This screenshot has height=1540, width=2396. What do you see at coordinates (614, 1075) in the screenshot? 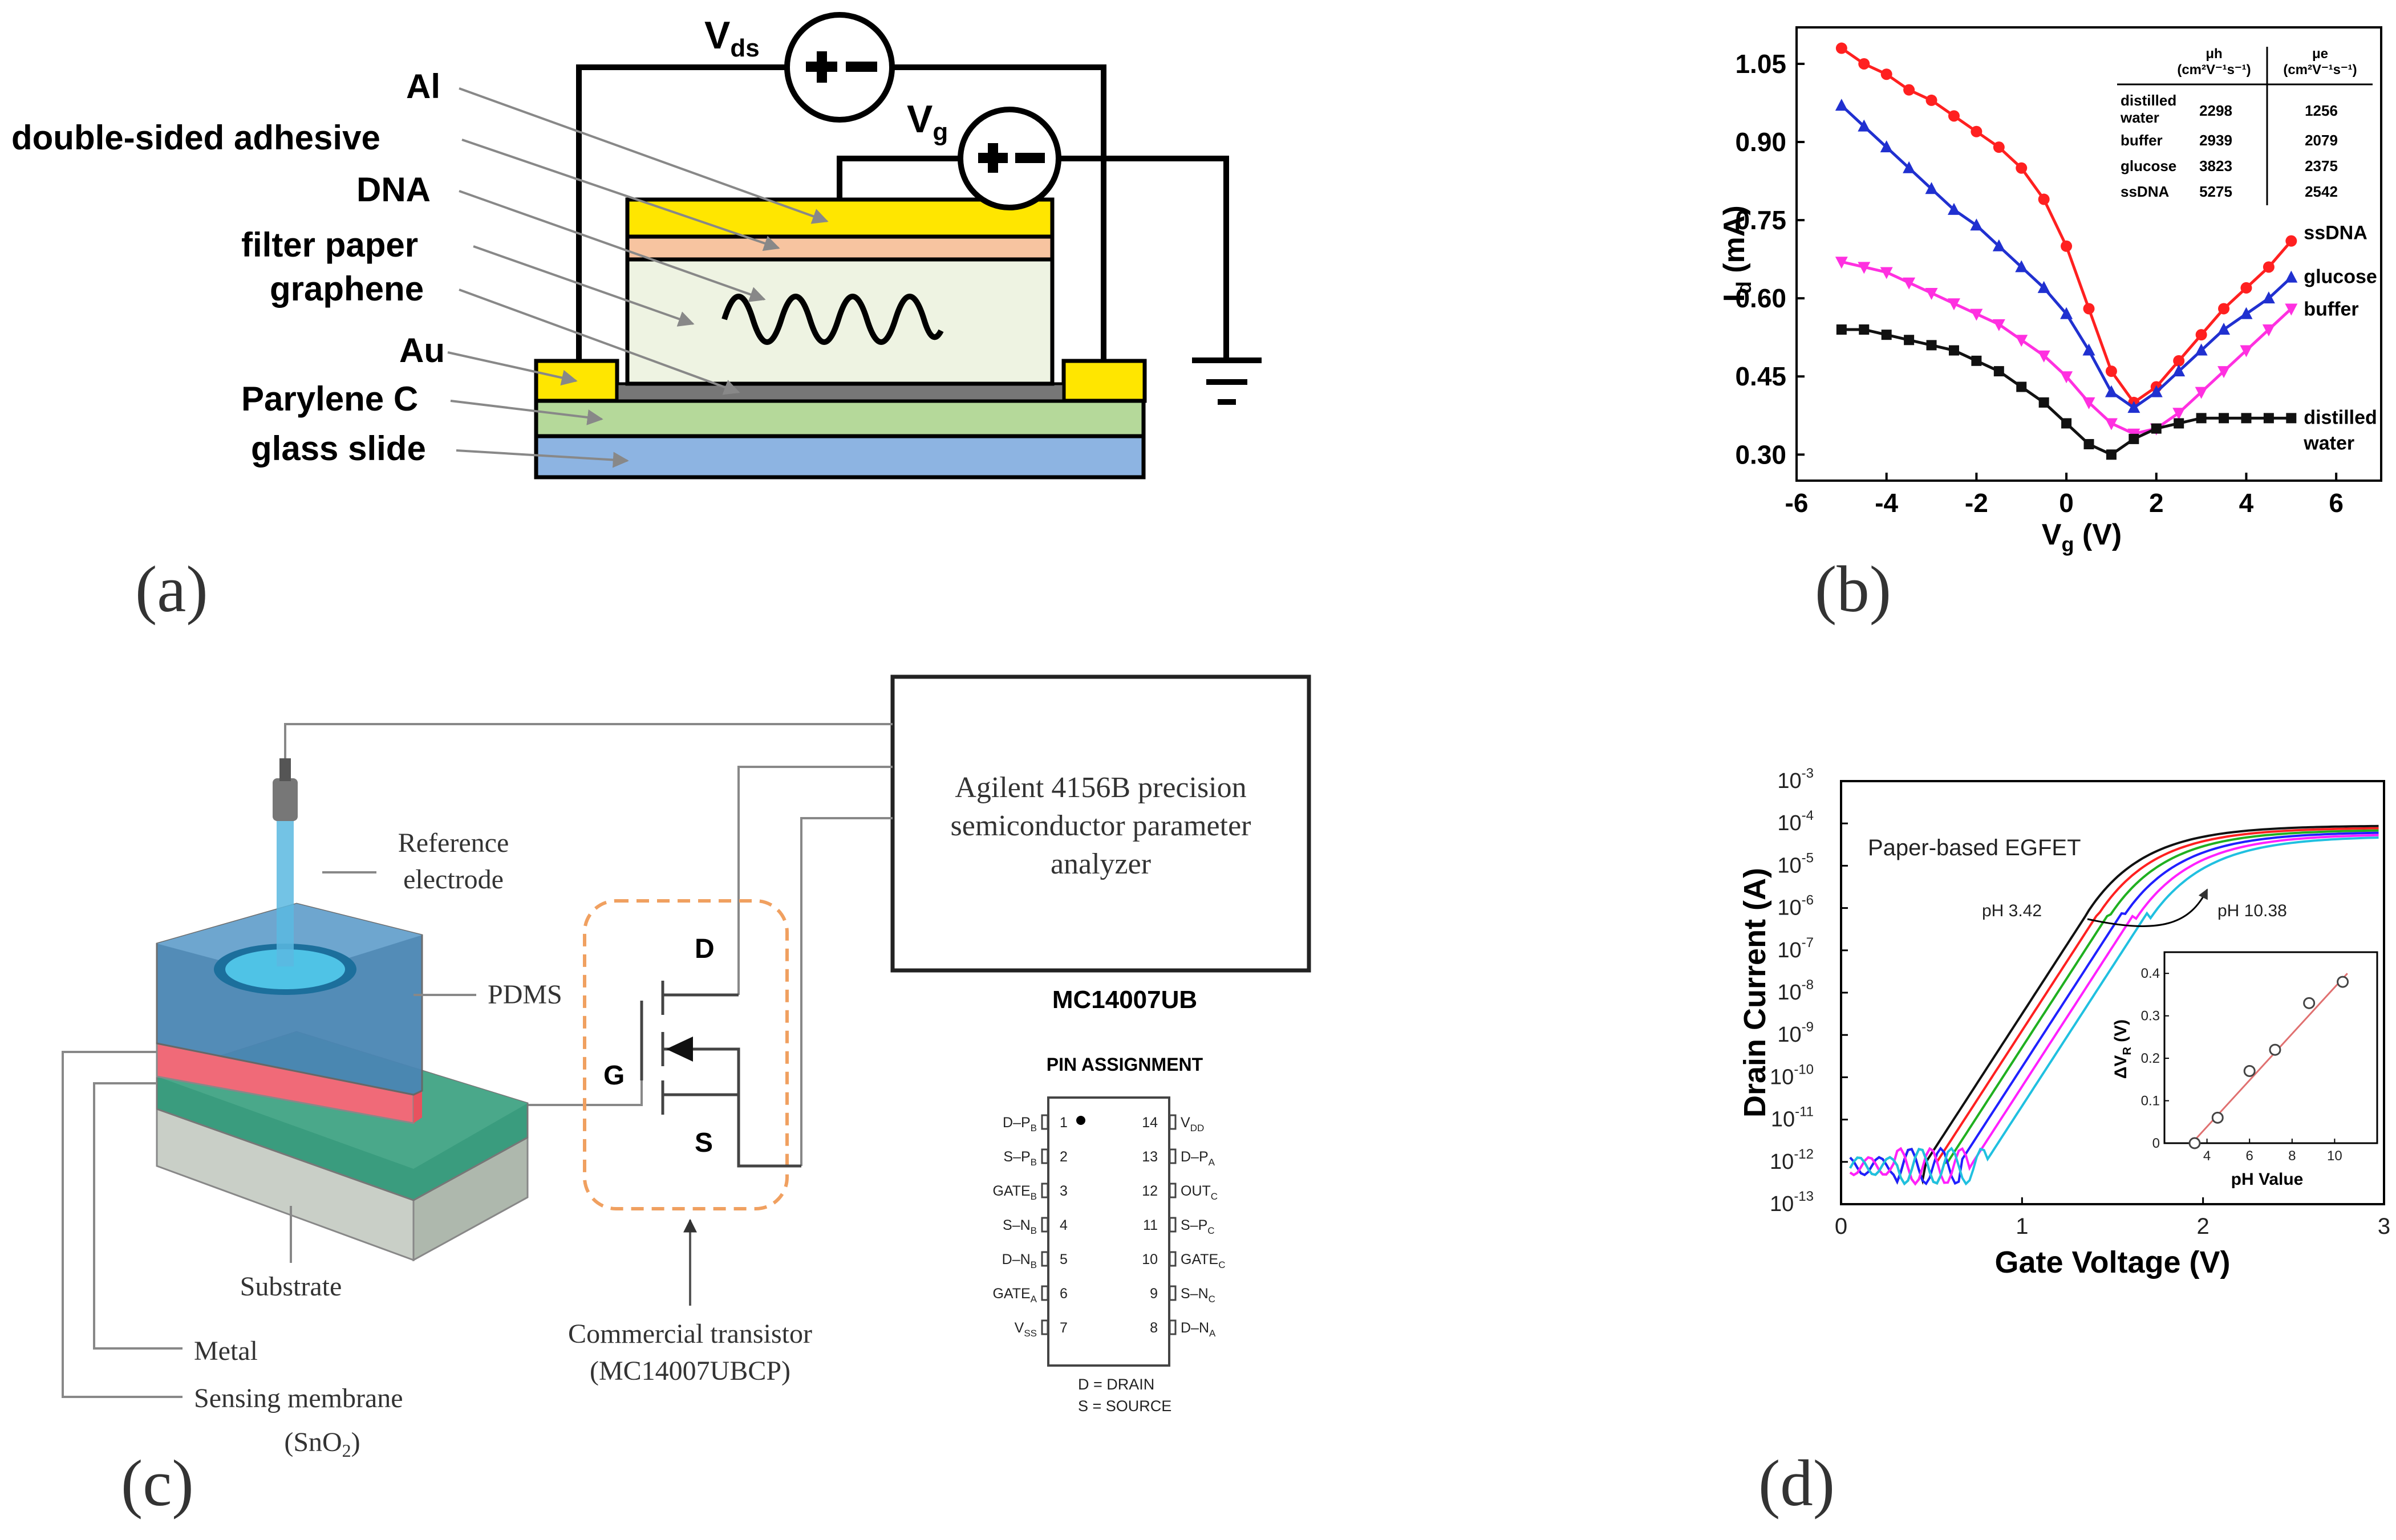
I see `pin-g-label: G` at bounding box center [614, 1075].